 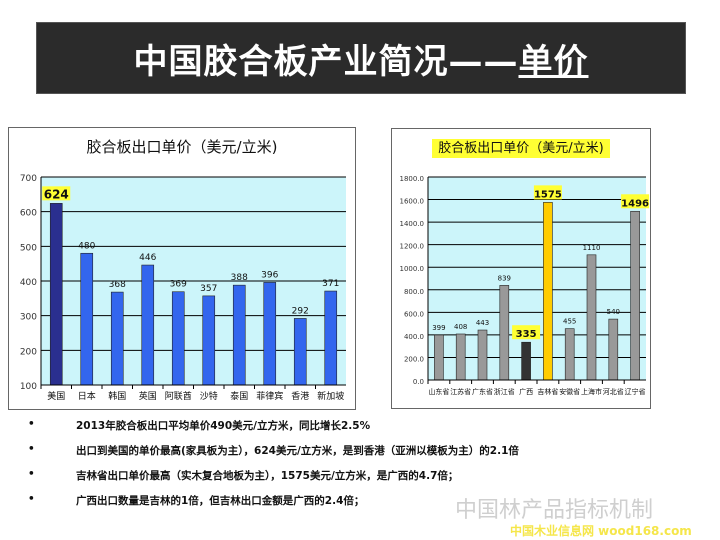 What do you see at coordinates (504, 278) in the screenshot?
I see `data-label: 839` at bounding box center [504, 278].